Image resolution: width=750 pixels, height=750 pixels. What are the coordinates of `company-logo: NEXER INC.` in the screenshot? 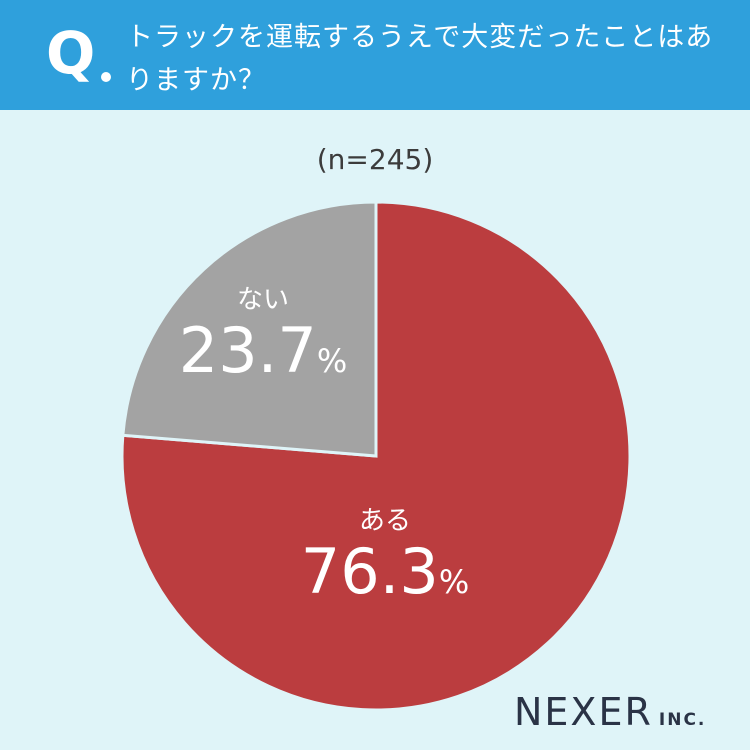 It's located at (610, 712).